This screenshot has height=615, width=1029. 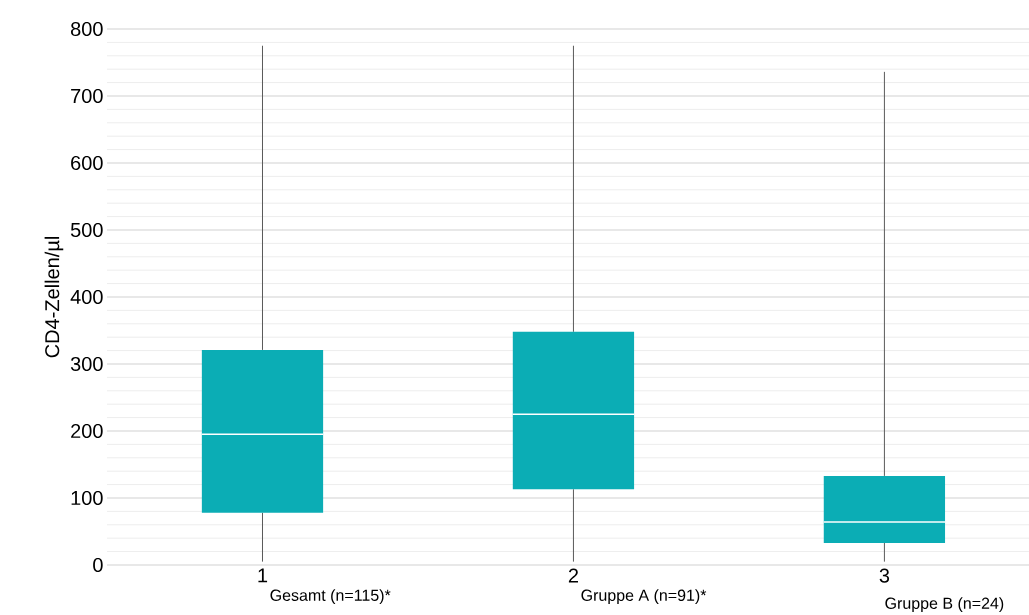 What do you see at coordinates (330, 597) in the screenshot?
I see `text: Gesamt (n=115)*` at bounding box center [330, 597].